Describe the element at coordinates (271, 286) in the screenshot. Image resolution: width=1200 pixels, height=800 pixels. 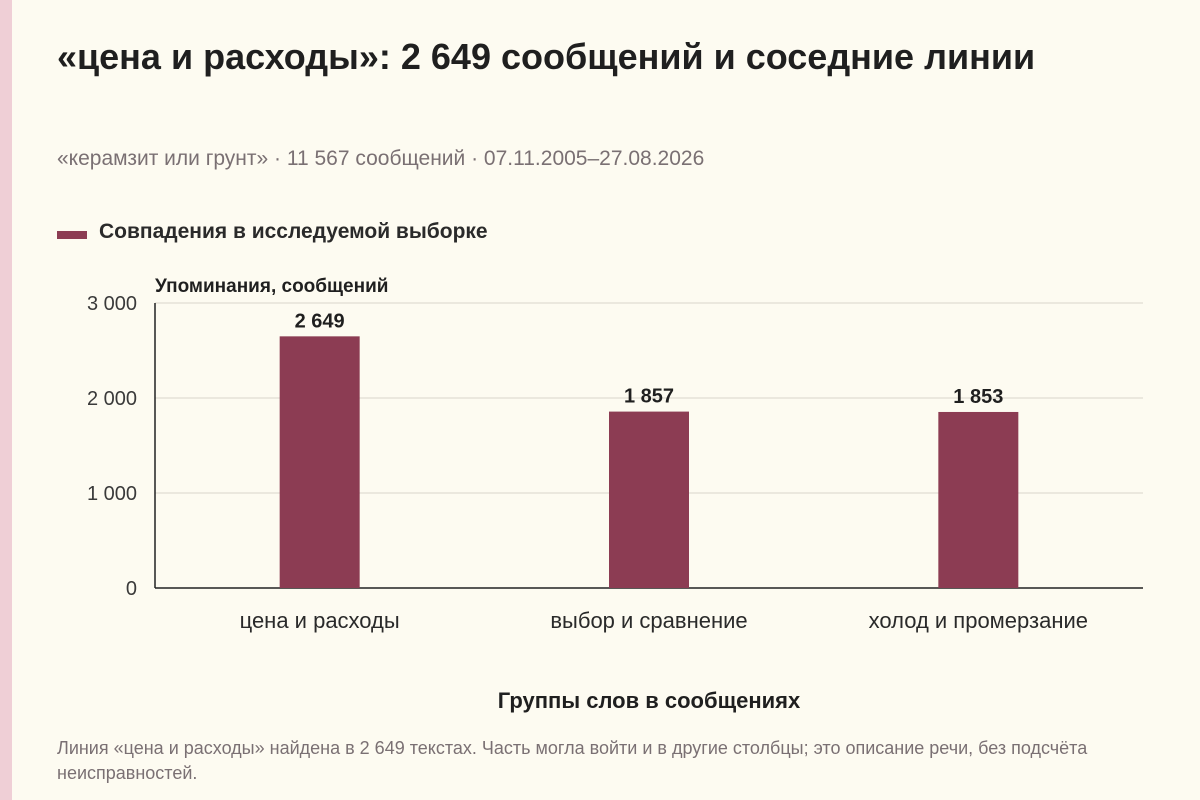
I see `y-axis-title: Упоминания, сообщений` at that location.